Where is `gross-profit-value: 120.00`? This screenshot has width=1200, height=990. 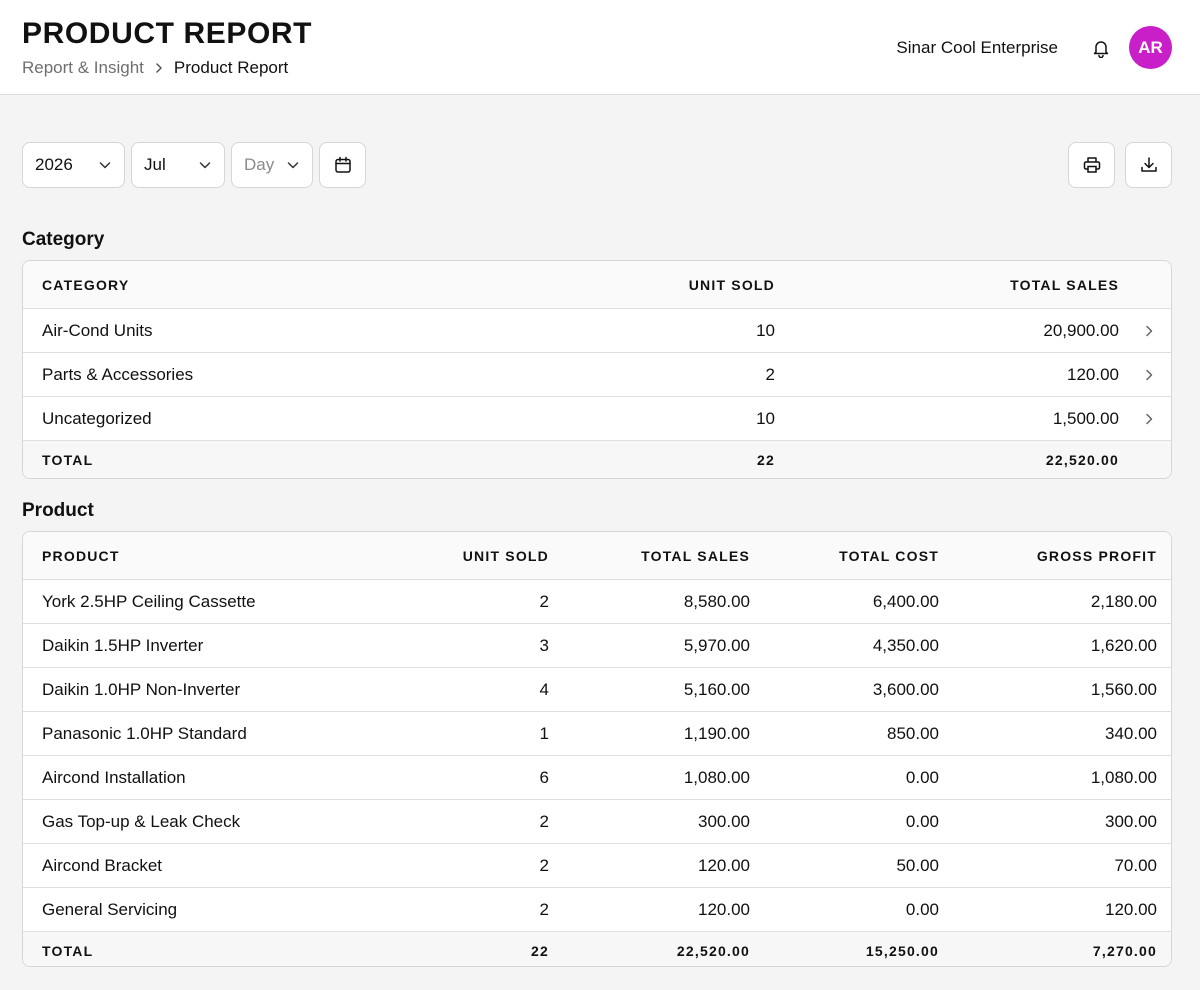 gross-profit-value: 120.00 is located at coordinates (1131, 909).